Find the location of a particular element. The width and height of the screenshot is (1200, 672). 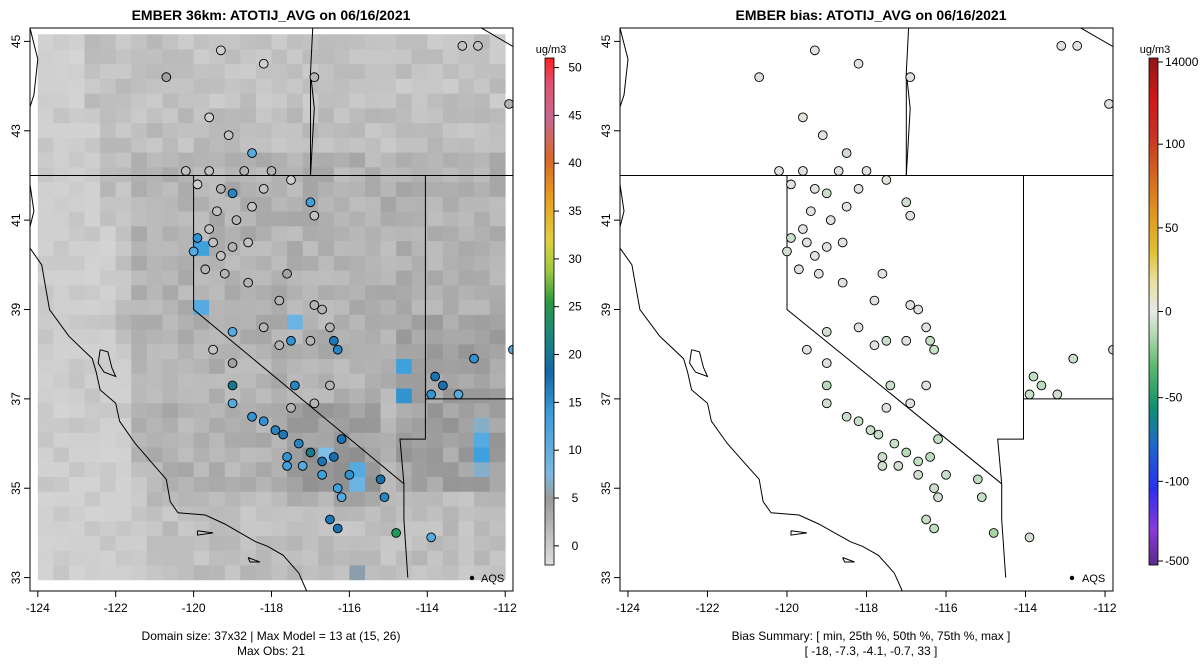

right-y-axis: 33 35 37 39 41 43 45 is located at coordinates (609, 309).